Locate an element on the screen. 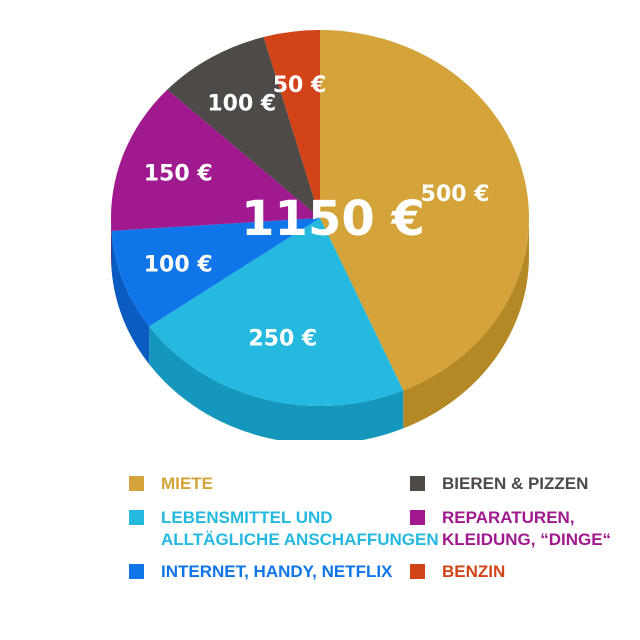 The height and width of the screenshot is (640, 640). legend-item: REPARATUREN, KLEIDUNG, “DINGE“ is located at coordinates (510, 529).